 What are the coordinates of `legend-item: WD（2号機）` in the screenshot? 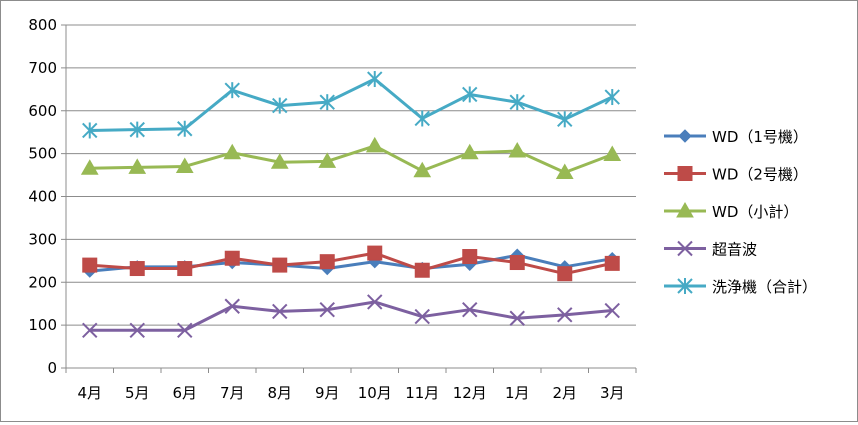 It's located at (736, 175).